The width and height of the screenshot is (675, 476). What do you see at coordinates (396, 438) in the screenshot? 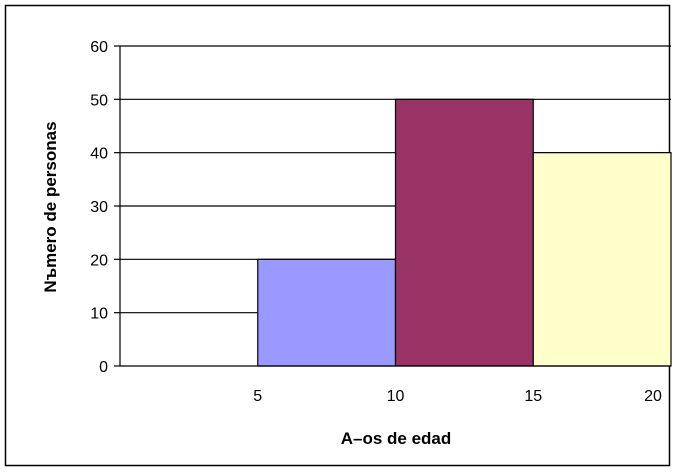
I see `x-axis-label: A–os de edad` at bounding box center [396, 438].